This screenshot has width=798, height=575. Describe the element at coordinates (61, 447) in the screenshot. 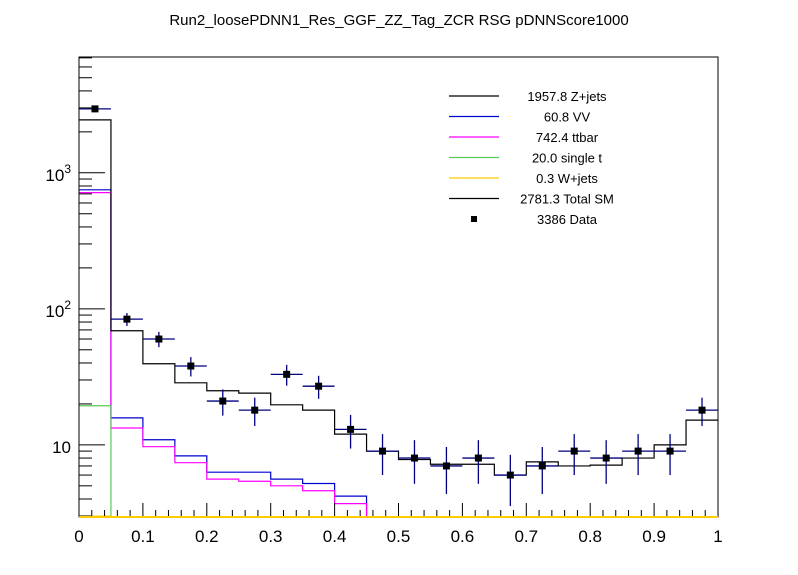

I see `y-tick-label: 10` at that location.